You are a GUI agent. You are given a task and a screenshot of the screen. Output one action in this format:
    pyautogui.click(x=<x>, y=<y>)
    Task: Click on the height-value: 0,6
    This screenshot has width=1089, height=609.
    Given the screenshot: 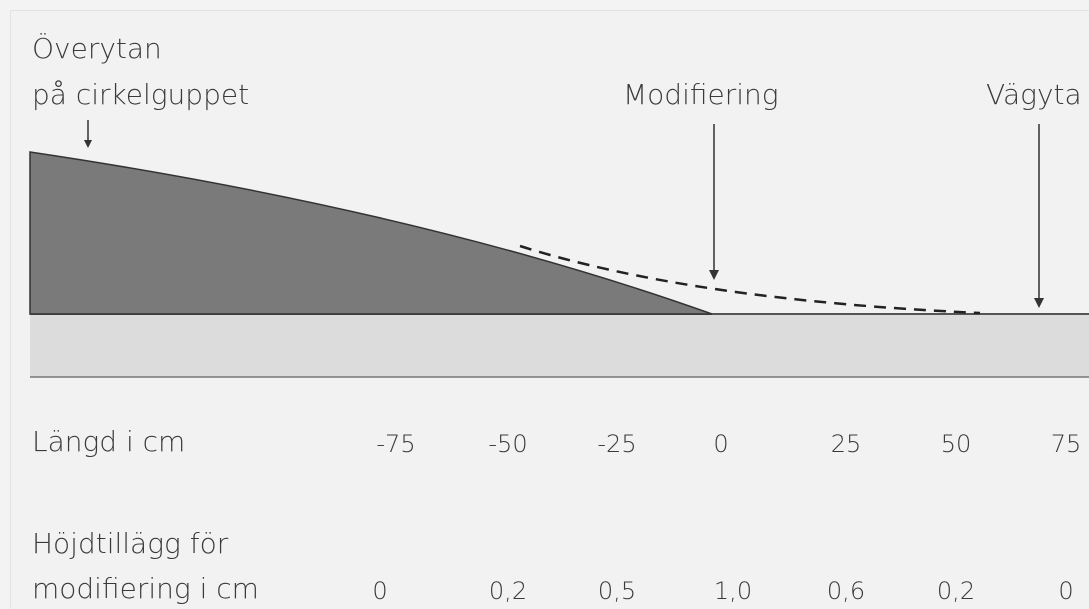 What is the action you would take?
    pyautogui.click(x=846, y=591)
    